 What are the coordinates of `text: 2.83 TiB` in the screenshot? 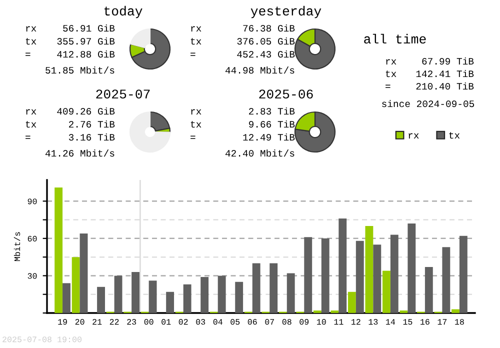 It's located at (272, 111).